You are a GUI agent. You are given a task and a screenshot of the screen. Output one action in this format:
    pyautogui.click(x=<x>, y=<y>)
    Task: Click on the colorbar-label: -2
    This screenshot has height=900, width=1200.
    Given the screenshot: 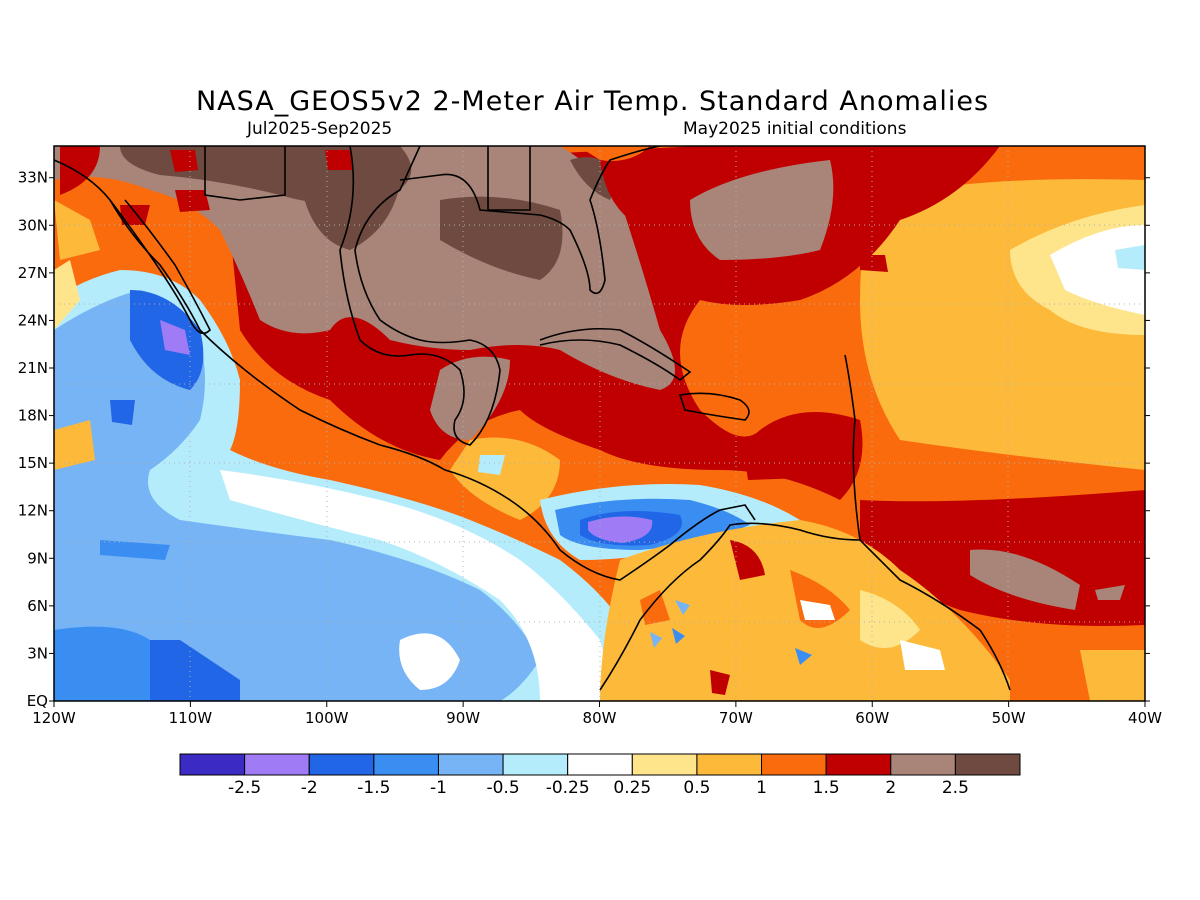 What is the action you would take?
    pyautogui.click(x=309, y=788)
    